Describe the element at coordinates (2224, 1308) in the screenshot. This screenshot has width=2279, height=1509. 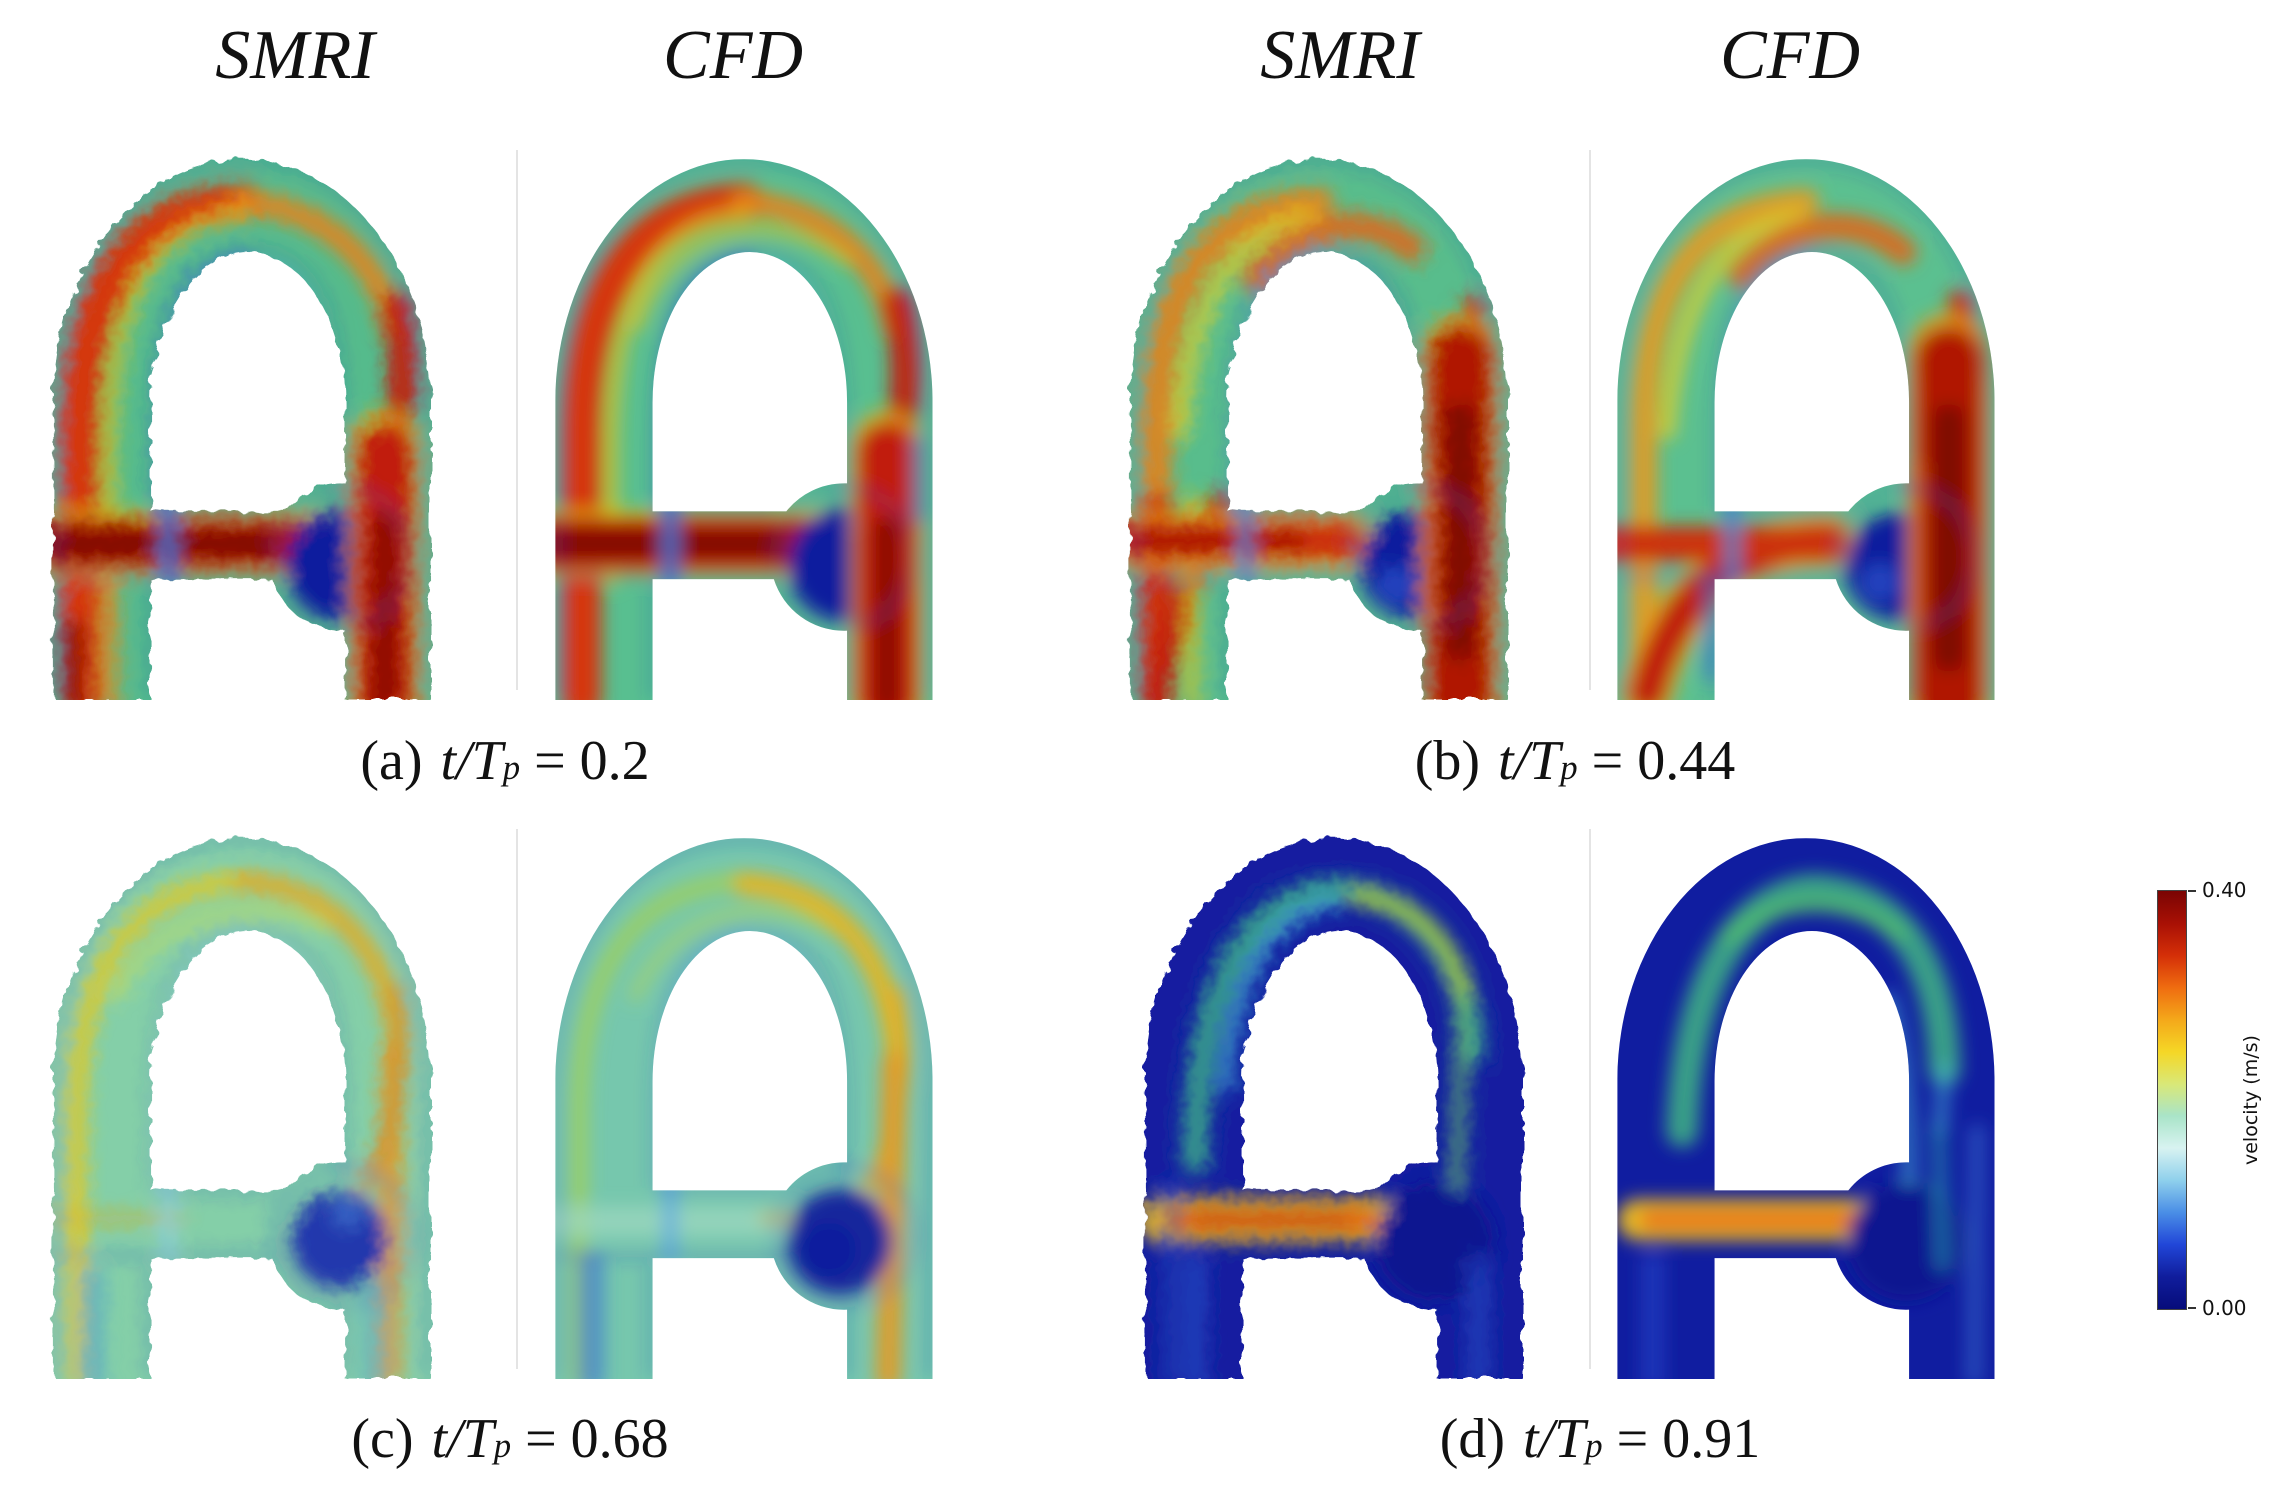
I see `colorbar-min-label: 0.00` at that location.